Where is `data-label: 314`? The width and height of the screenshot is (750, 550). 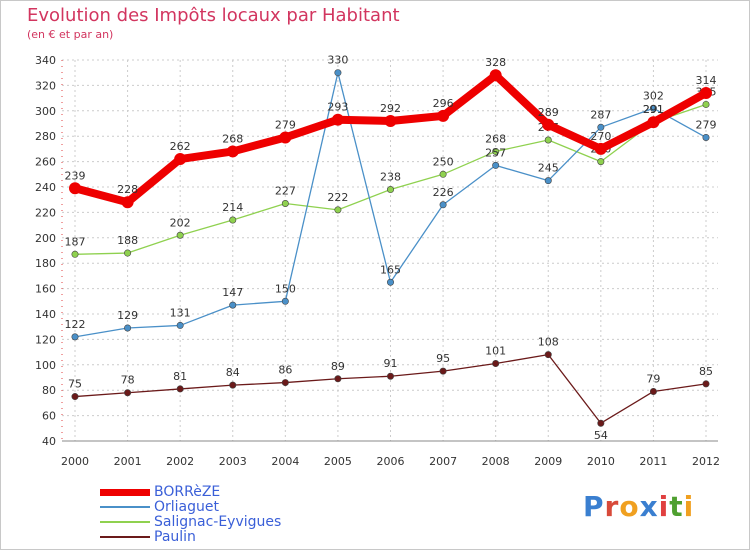
data-label: 314 is located at coordinates (706, 80).